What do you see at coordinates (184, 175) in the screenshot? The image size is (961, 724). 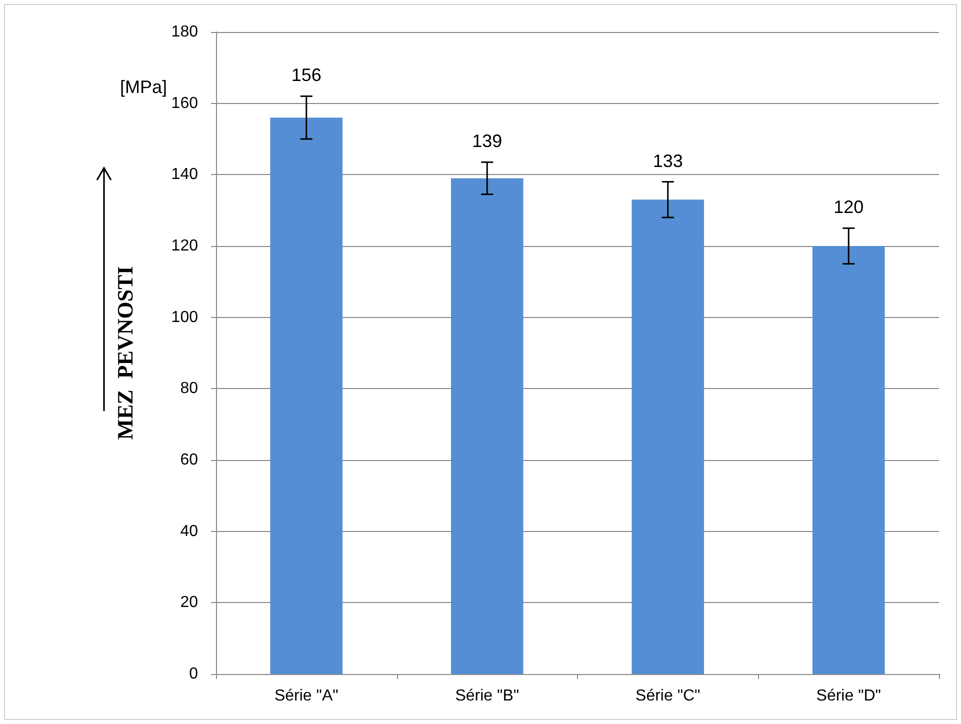 I see `y-tick-label: 140` at bounding box center [184, 175].